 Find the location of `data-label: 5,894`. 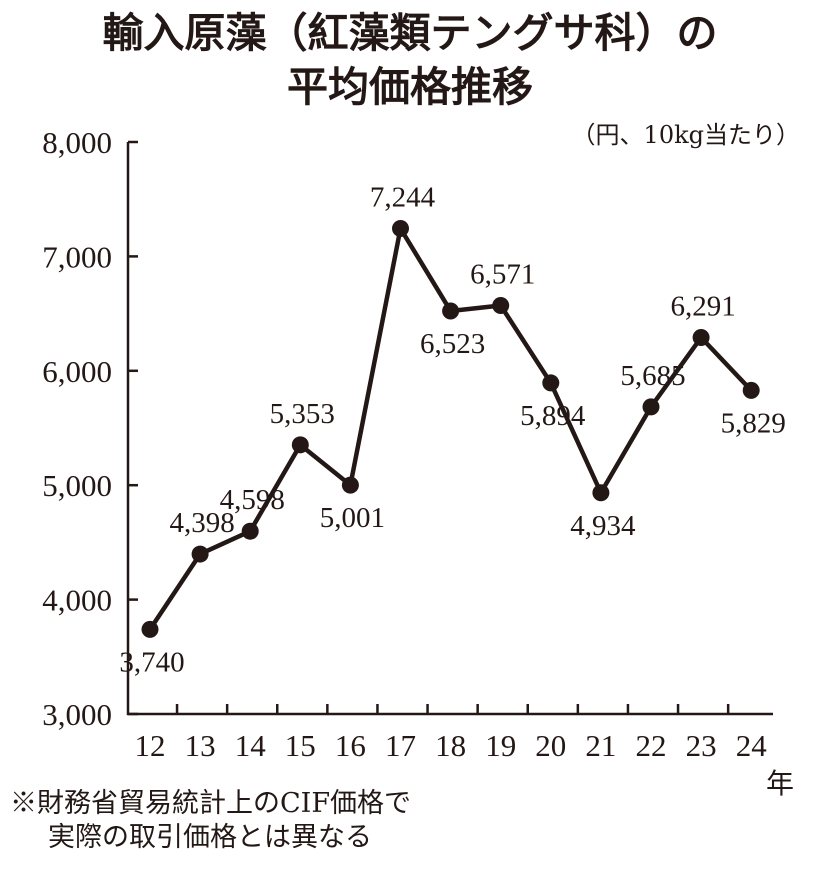

data-label: 5,894 is located at coordinates (553, 416).